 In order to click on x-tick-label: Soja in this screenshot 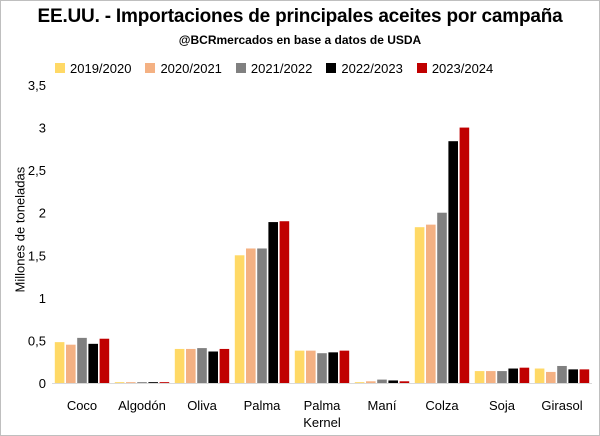, I will do `click(502, 405)`.